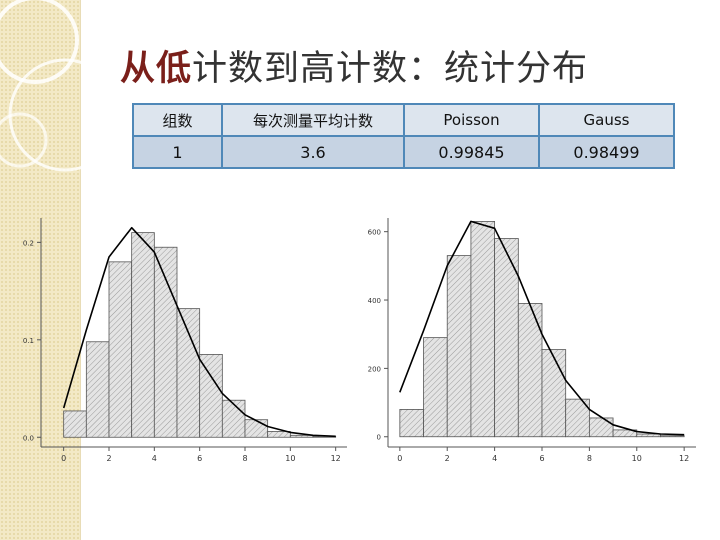  Describe the element at coordinates (374, 233) in the screenshot. I see `y-tick-label: 600` at that location.